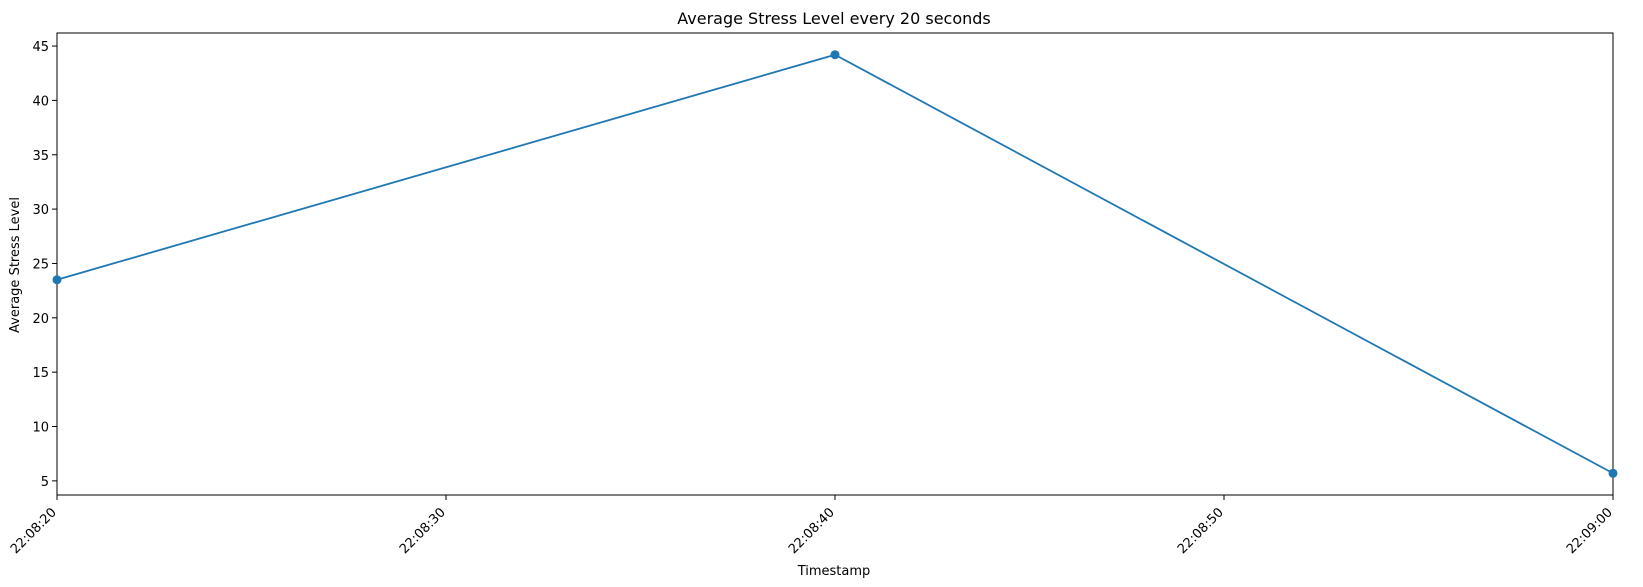 This screenshot has width=1643, height=587. I want to click on x-tick-label: 22:08:50, so click(1201, 531).